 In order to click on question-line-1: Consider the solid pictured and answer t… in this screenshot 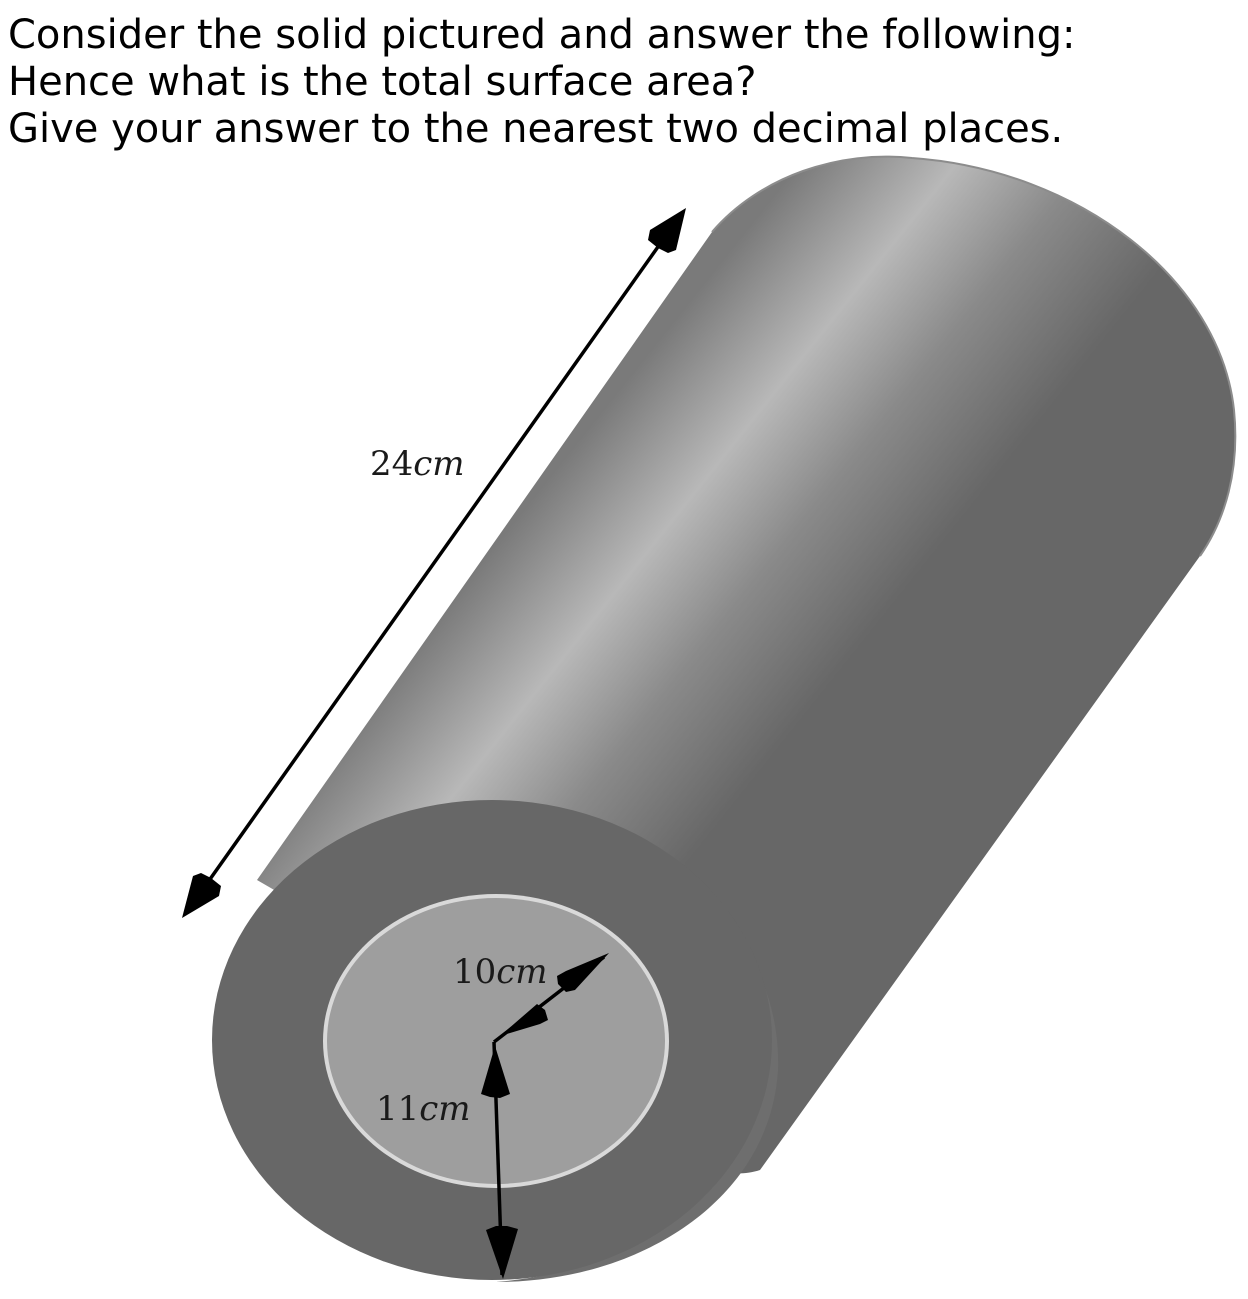, I will do `click(542, 35)`.